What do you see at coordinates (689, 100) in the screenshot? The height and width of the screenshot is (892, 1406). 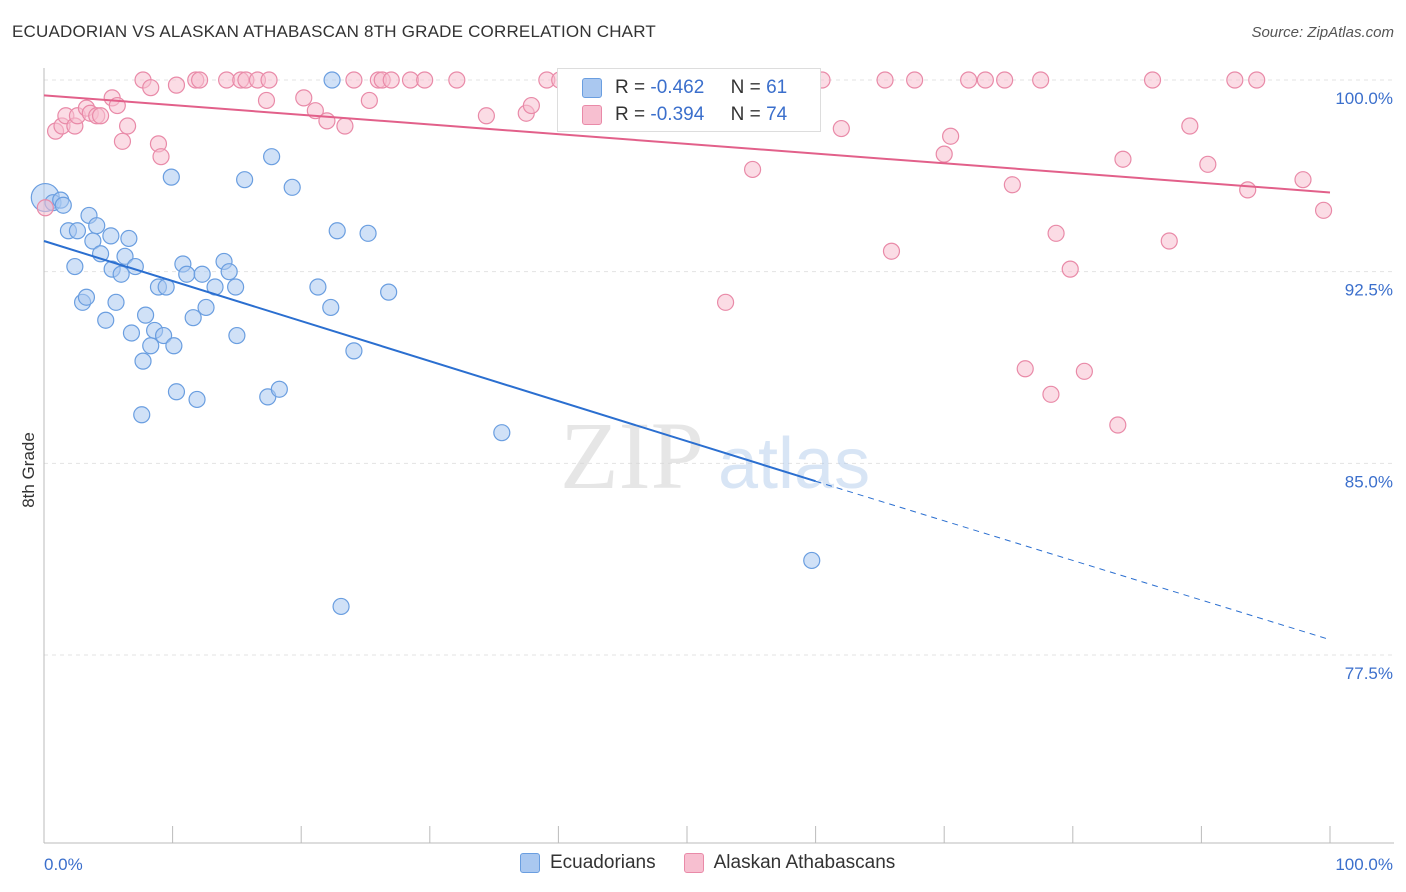 I see `stats-legend-box: R = -0.462 N = 61 R = -0.394 N = 74` at bounding box center [689, 100].